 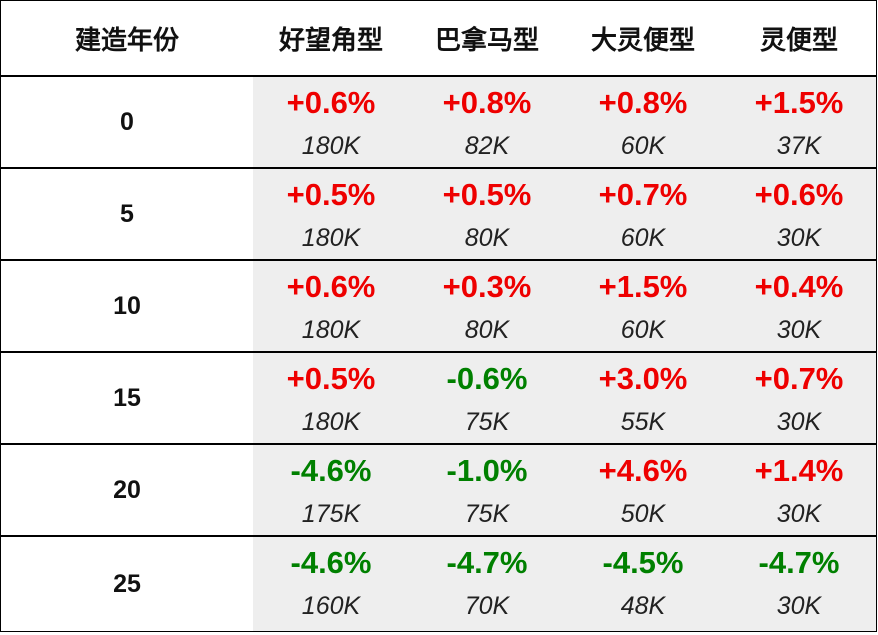 What do you see at coordinates (799, 470) in the screenshot?
I see `change-percent: +1.4%` at bounding box center [799, 470].